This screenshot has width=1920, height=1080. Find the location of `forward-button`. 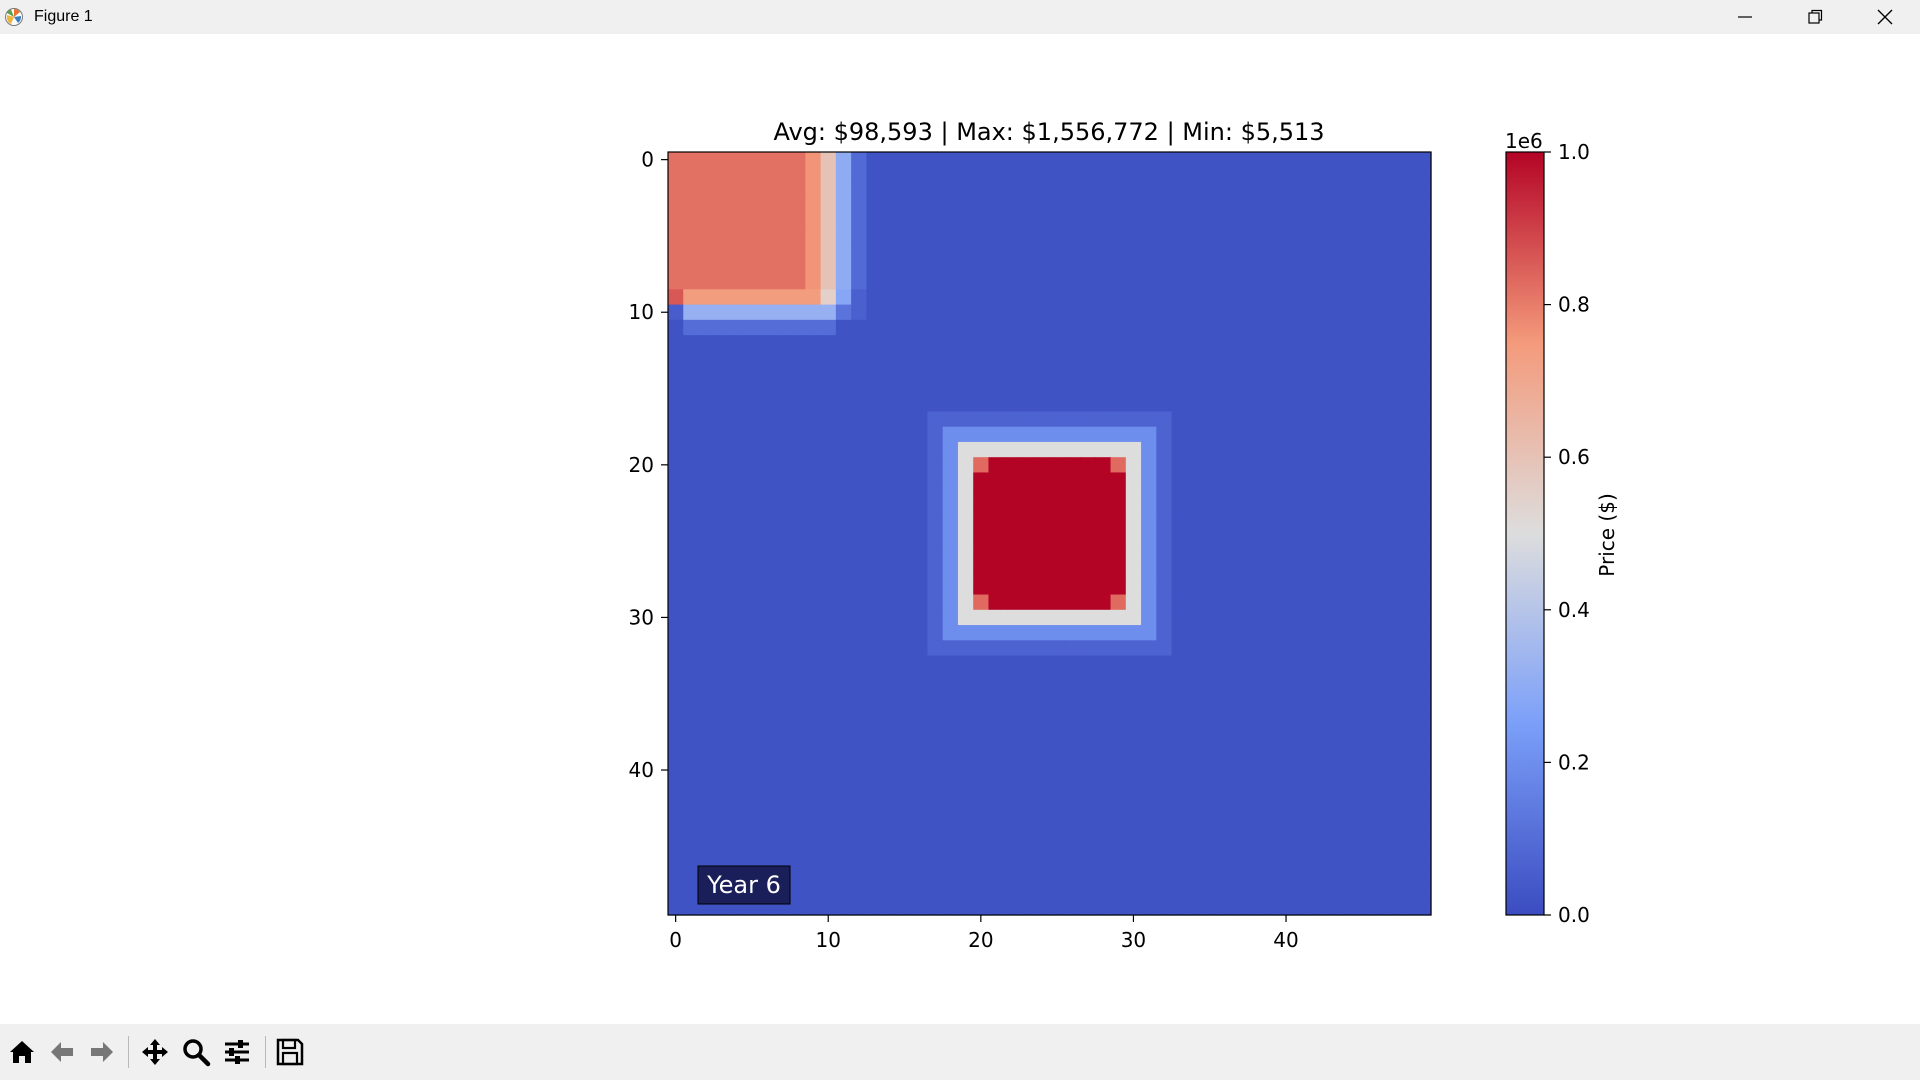

forward-button is located at coordinates (102, 1052).